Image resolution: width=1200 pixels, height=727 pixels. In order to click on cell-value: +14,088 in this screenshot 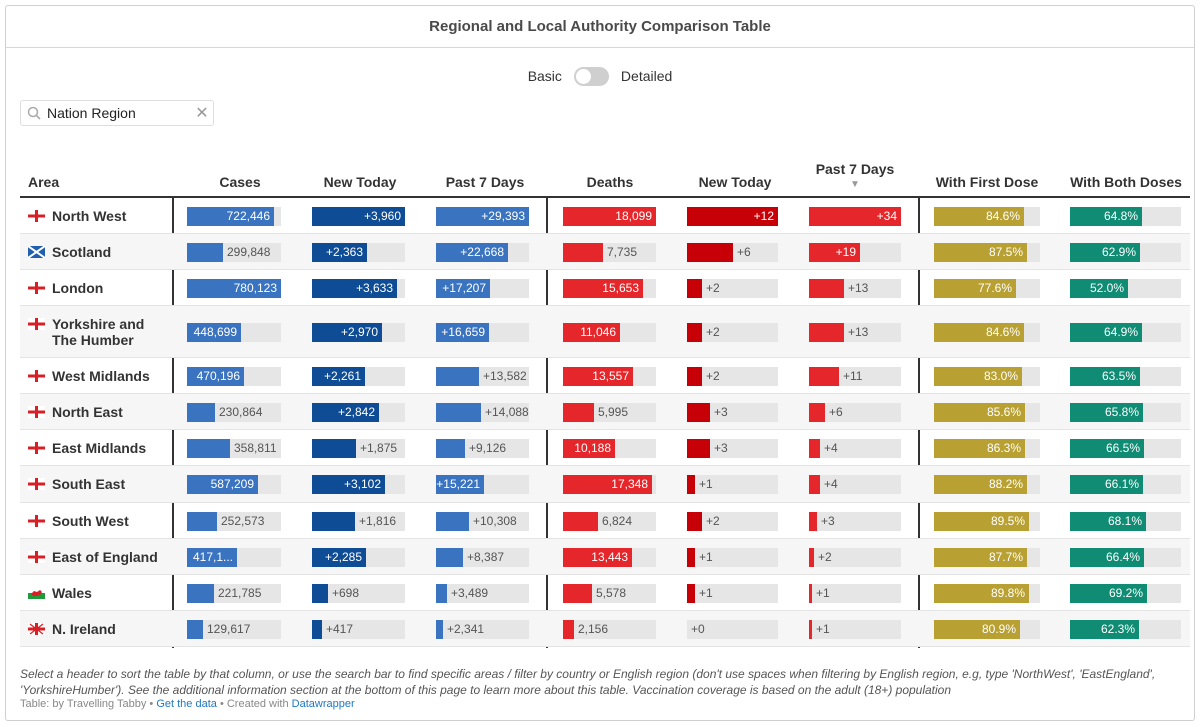, I will do `click(507, 412)`.